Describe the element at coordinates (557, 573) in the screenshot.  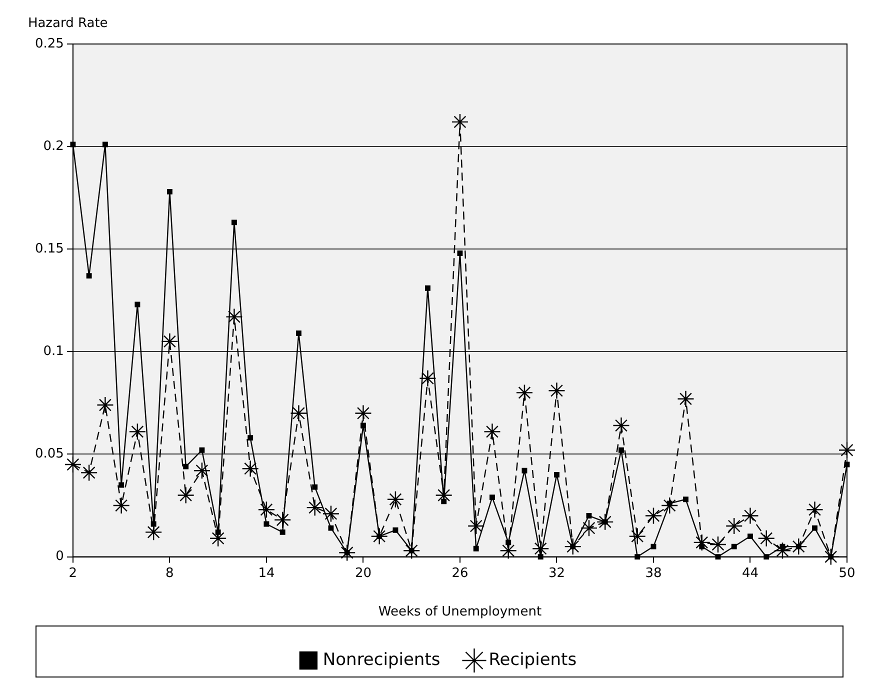
I see `x-tick-label: 32` at that location.